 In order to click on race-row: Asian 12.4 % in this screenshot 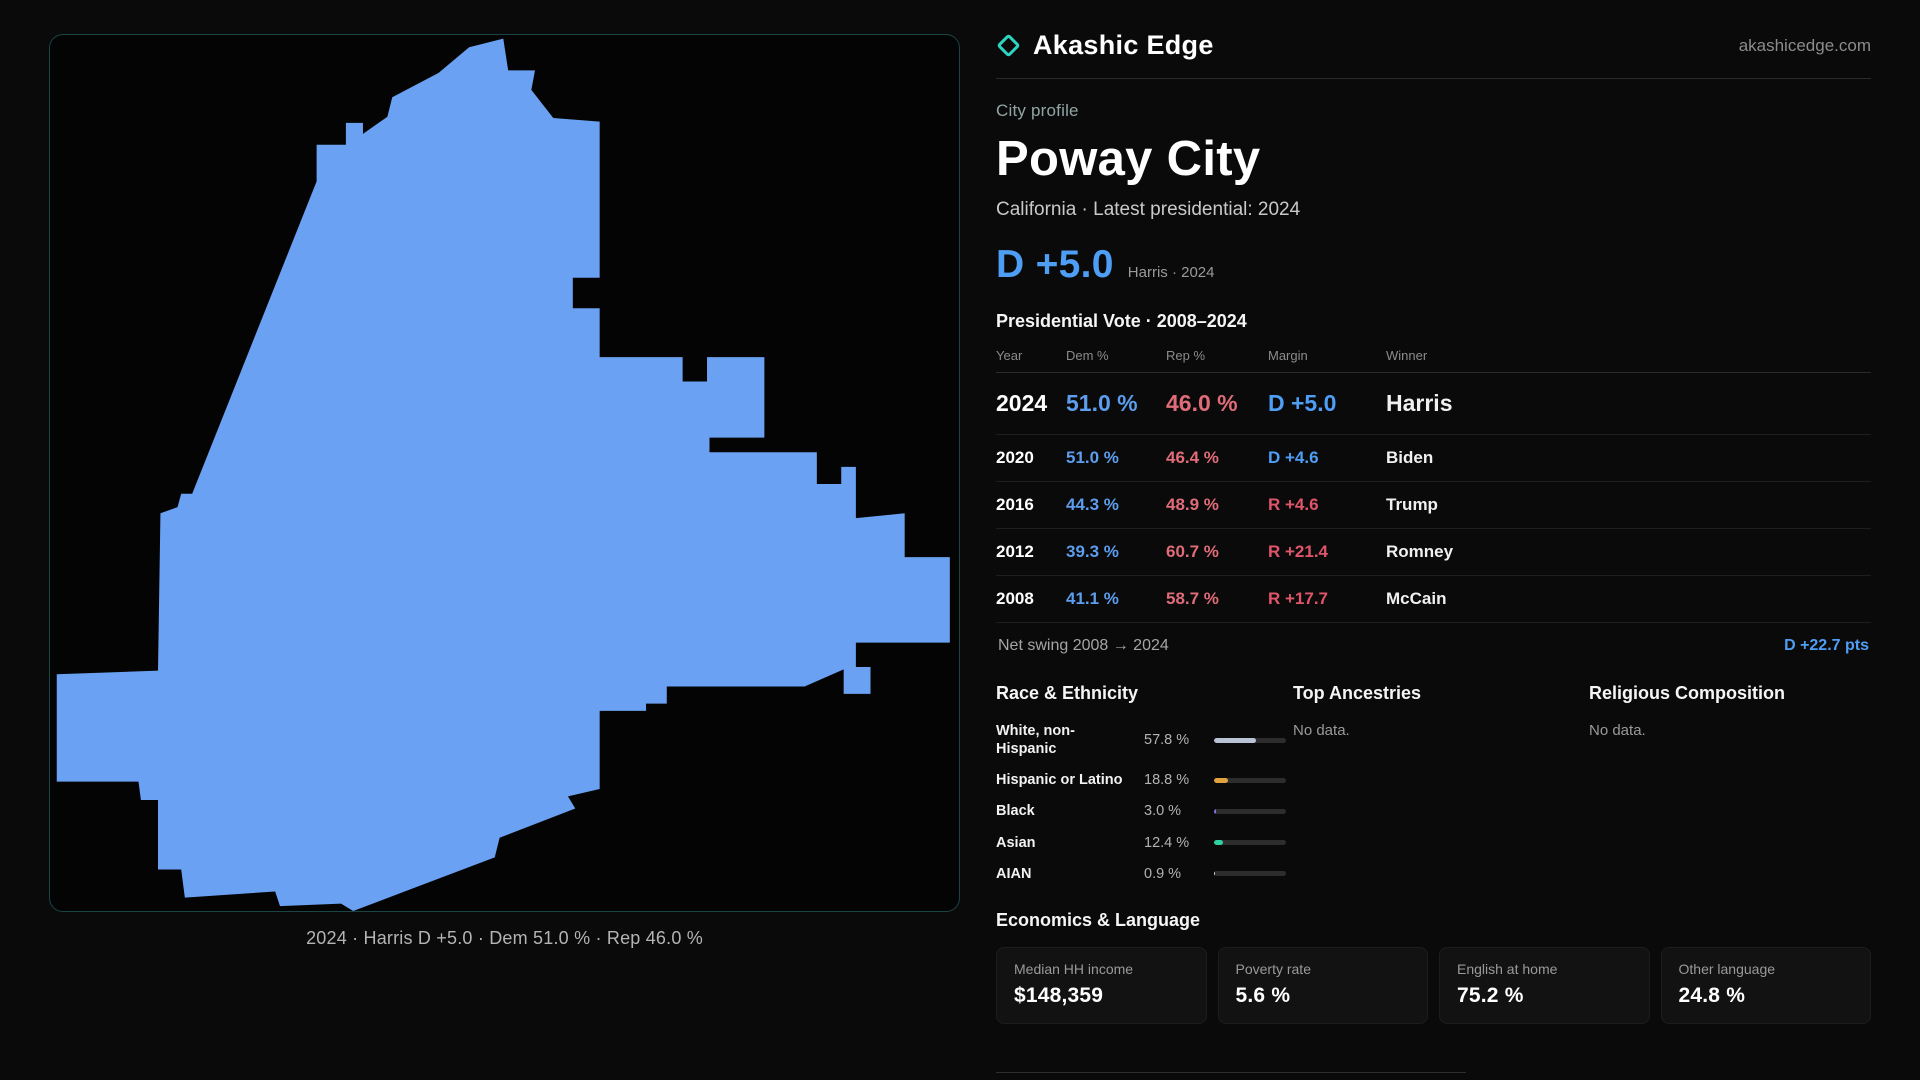, I will do `click(1144, 843)`.